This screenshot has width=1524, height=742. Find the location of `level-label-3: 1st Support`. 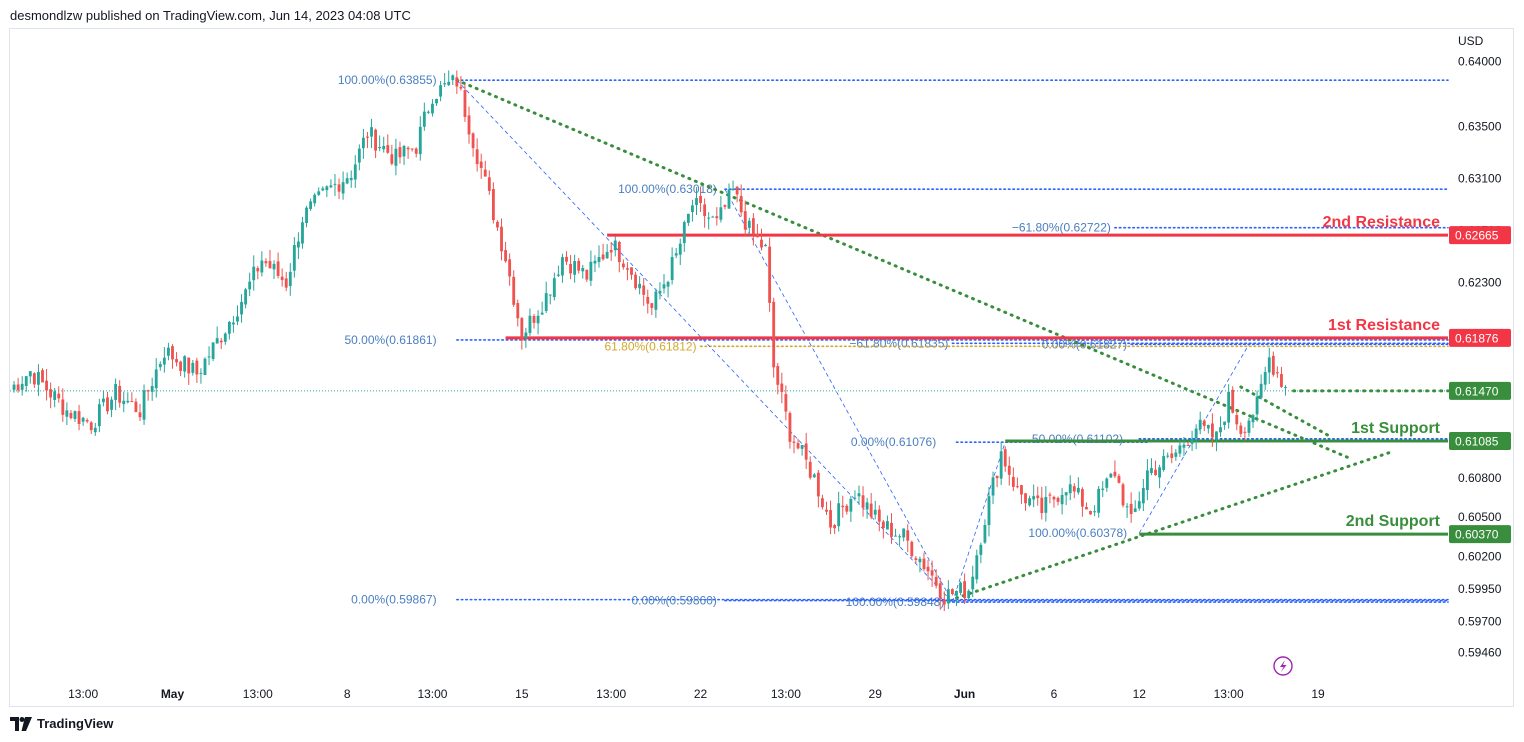

level-label-3: 1st Support is located at coordinates (1396, 428).